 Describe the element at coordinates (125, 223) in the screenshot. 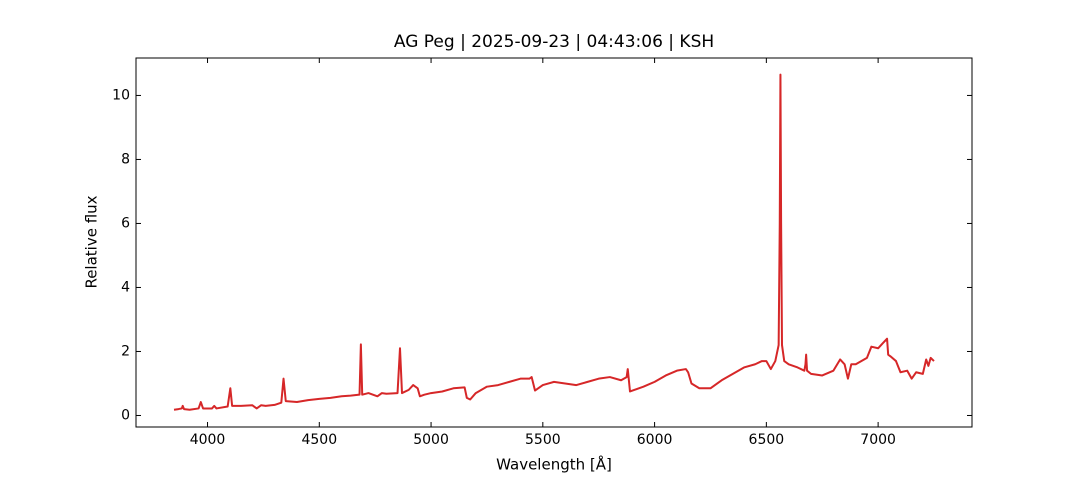

I see `y-tick-label: 6` at that location.